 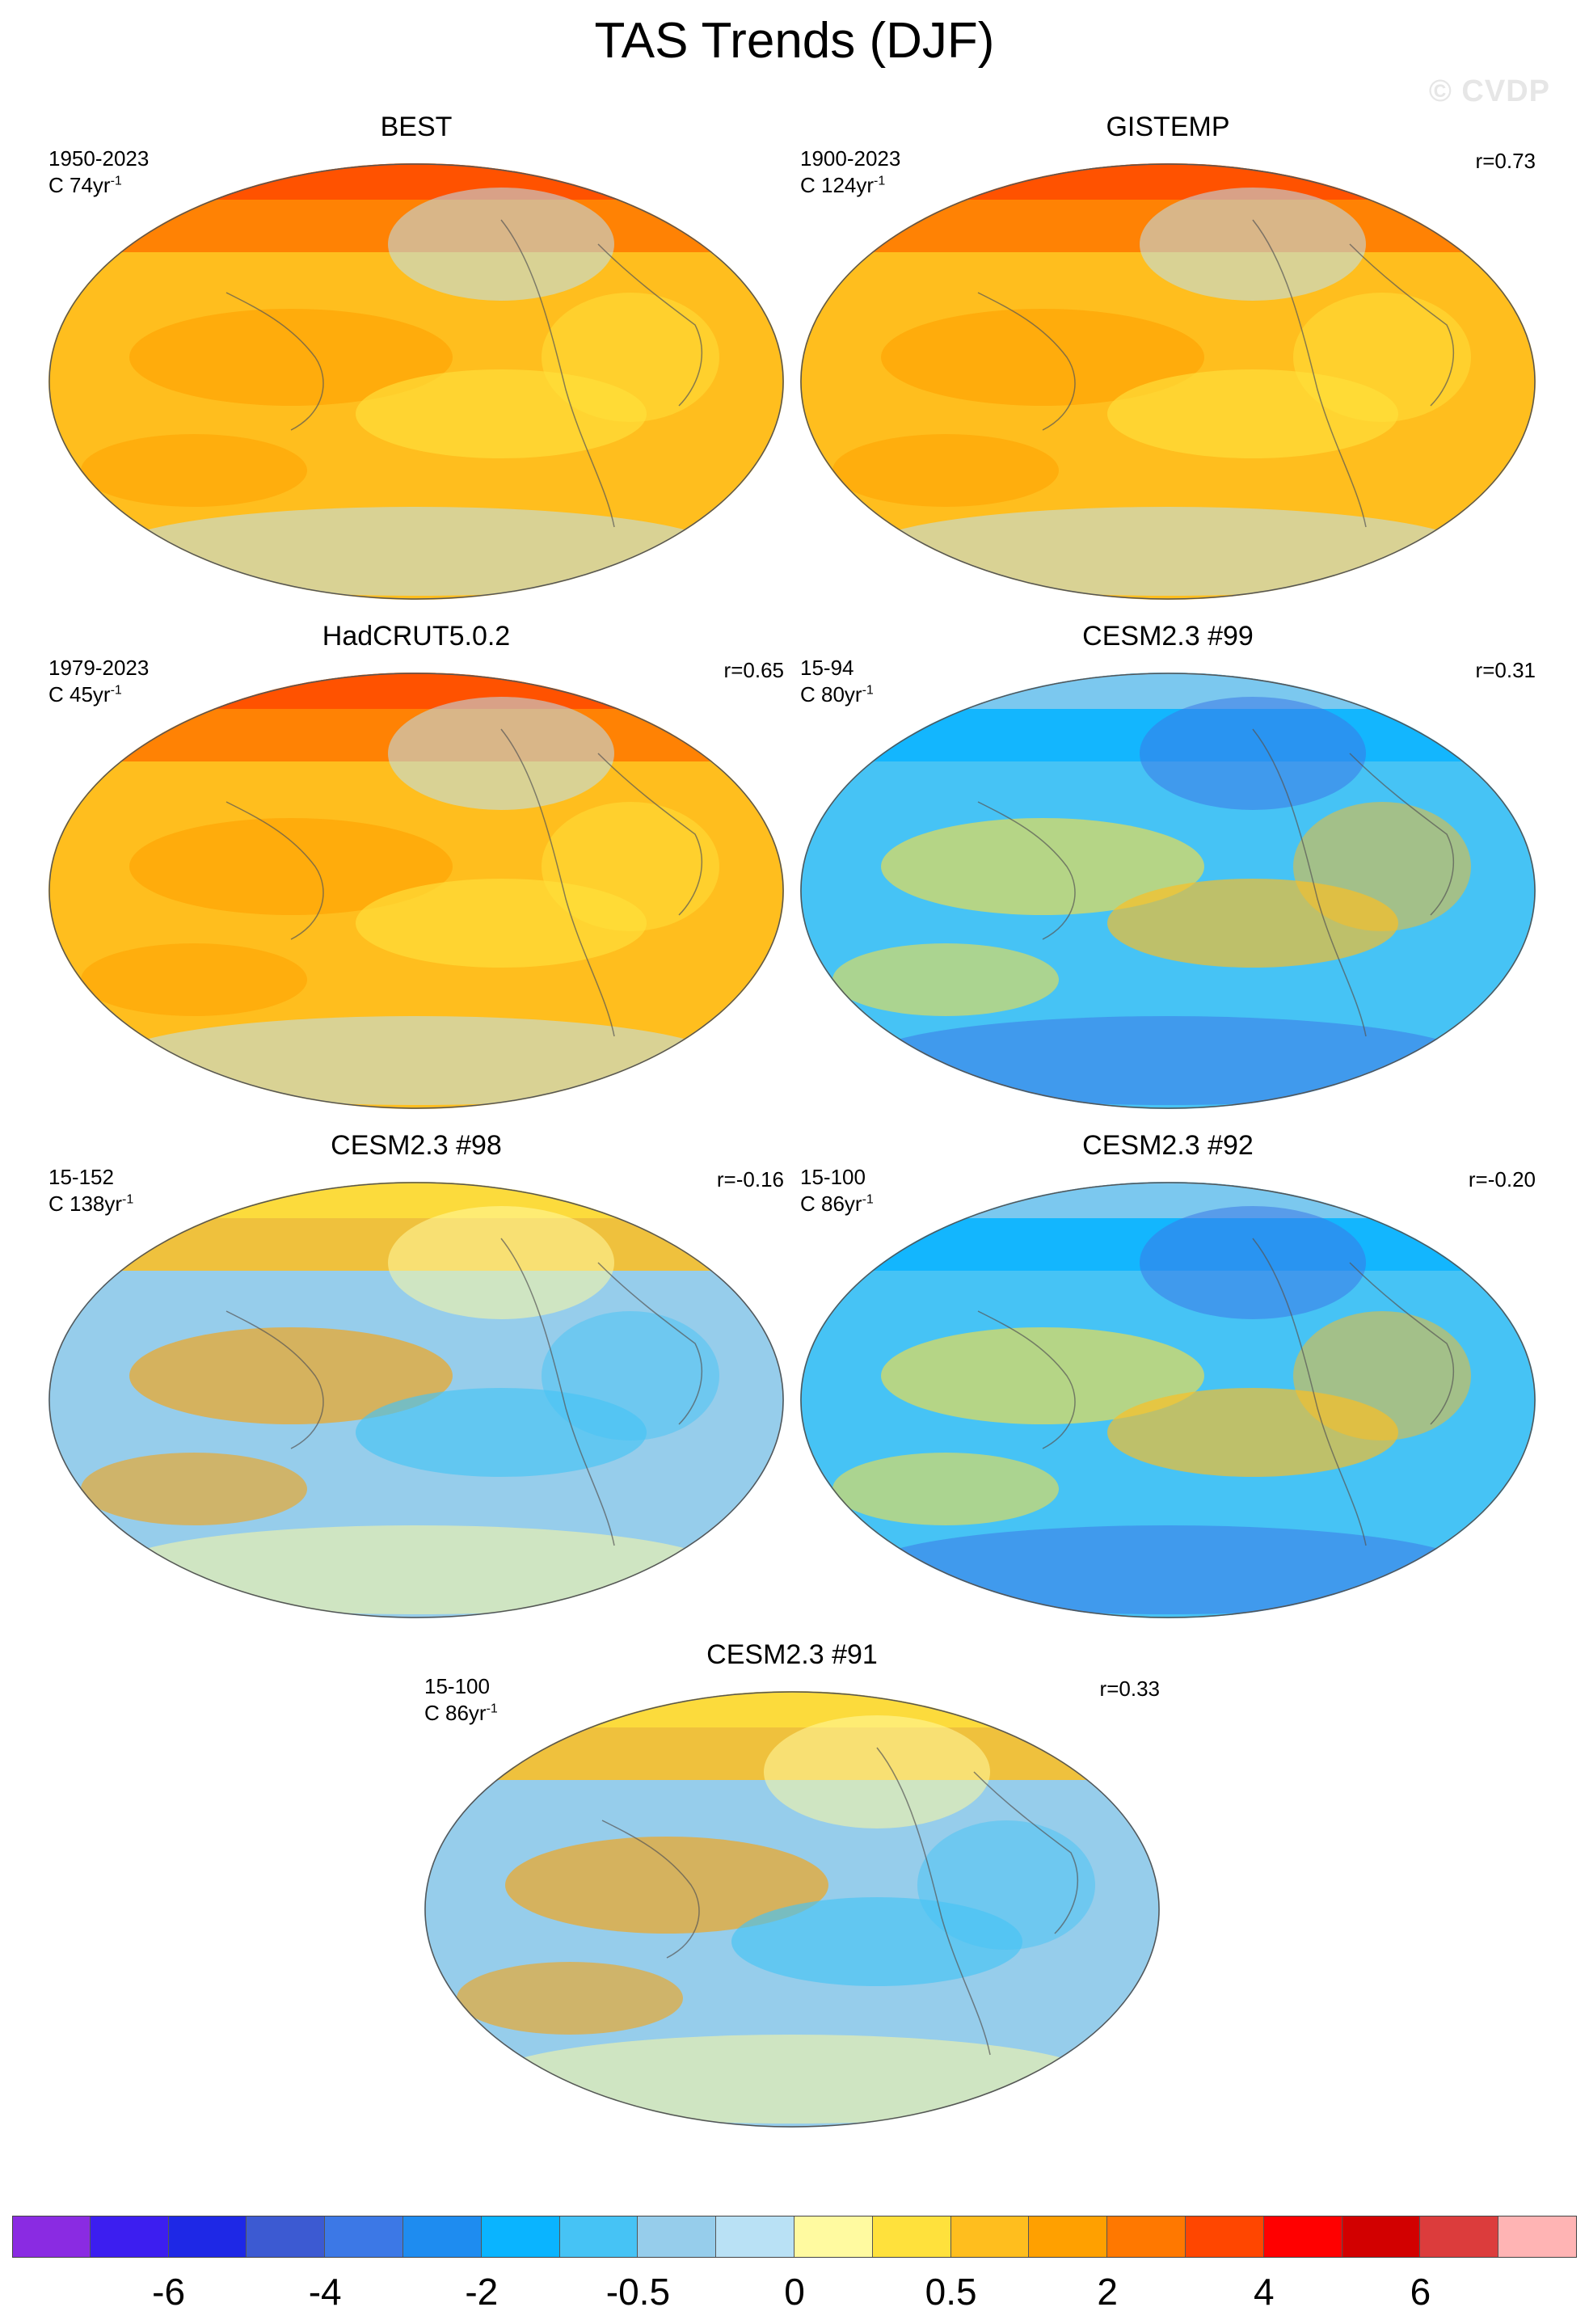 What do you see at coordinates (837, 694) in the screenshot?
I see `unit-label: C 80yr-1` at bounding box center [837, 694].